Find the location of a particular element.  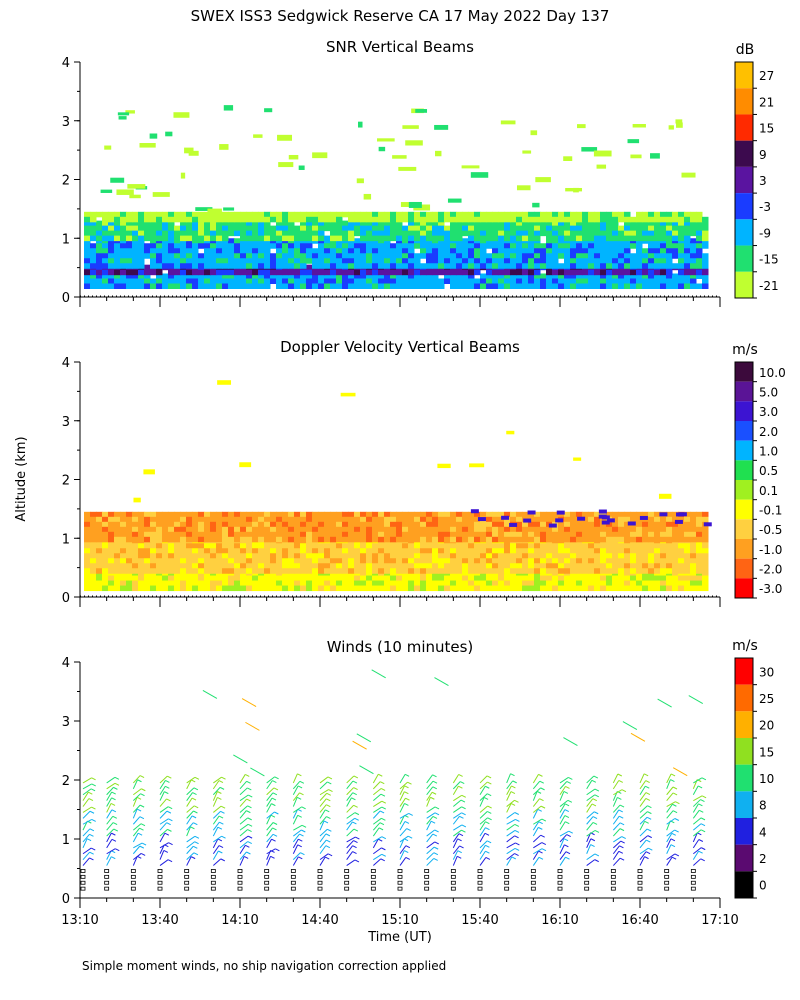

calm-marker is located at coordinates (693, 871).